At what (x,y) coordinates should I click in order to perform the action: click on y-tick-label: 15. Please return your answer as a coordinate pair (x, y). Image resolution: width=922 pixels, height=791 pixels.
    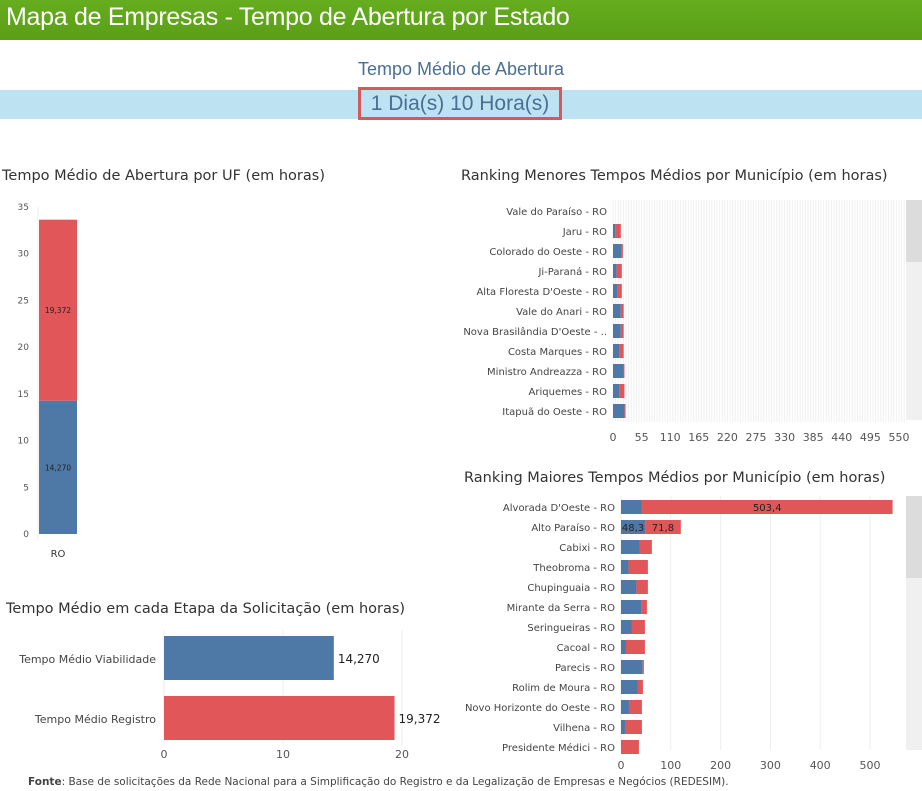
    Looking at the image, I should click on (23, 395).